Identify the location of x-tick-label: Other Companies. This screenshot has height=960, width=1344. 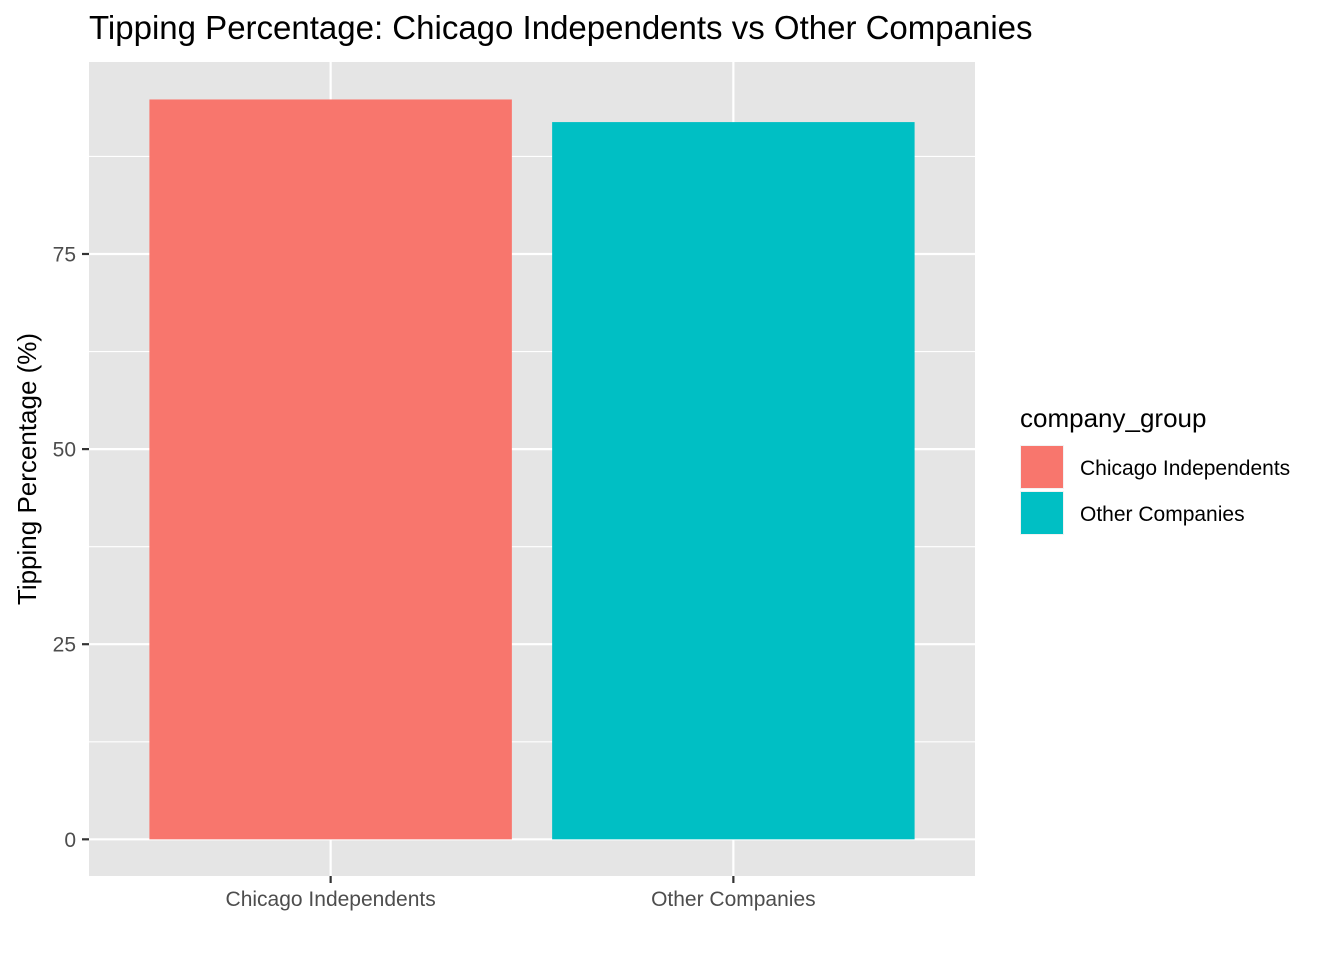
(733, 899).